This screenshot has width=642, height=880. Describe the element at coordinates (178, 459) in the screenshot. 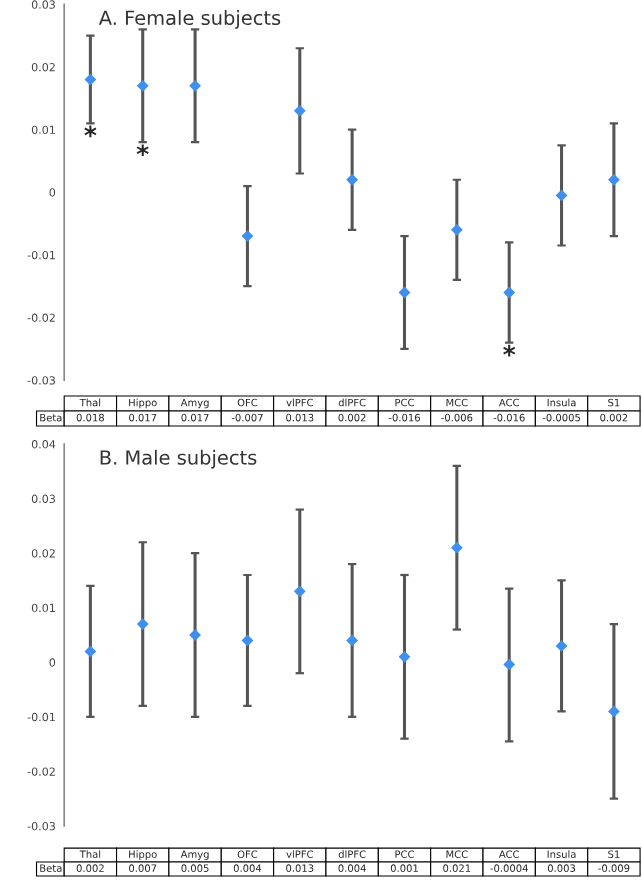

I see `chart-title: B. Male subjects` at that location.